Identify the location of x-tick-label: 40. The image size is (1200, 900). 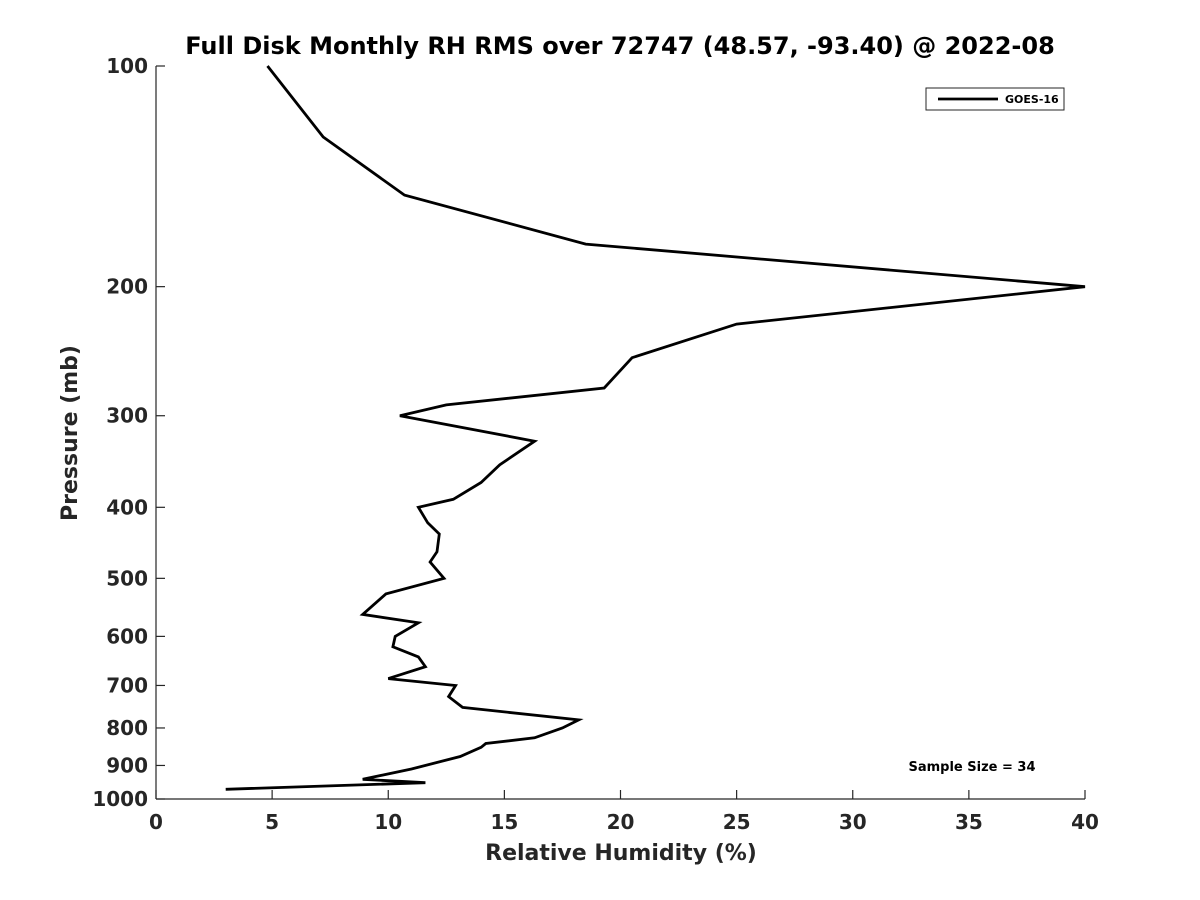
(1085, 822).